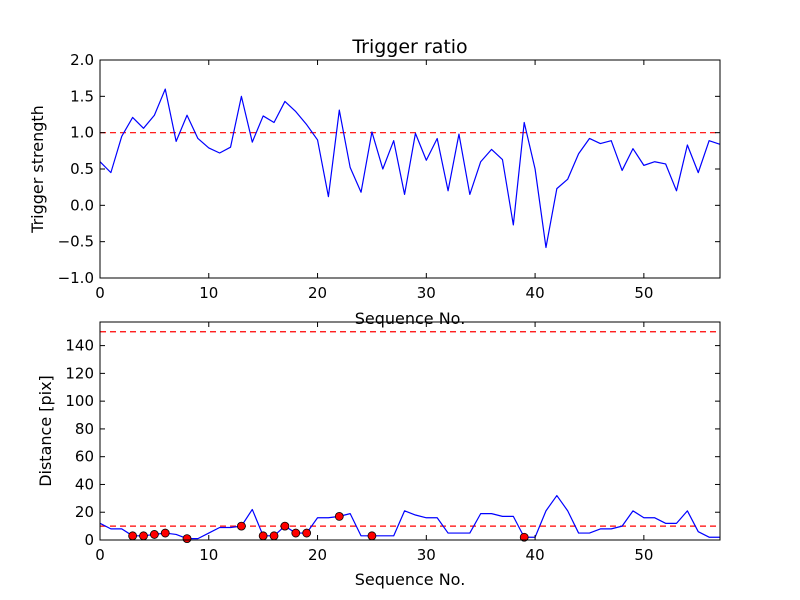 Image resolution: width=800 pixels, height=600 pixels. Describe the element at coordinates (82, 205) in the screenshot. I see `y-tick-label: 0.0` at that location.